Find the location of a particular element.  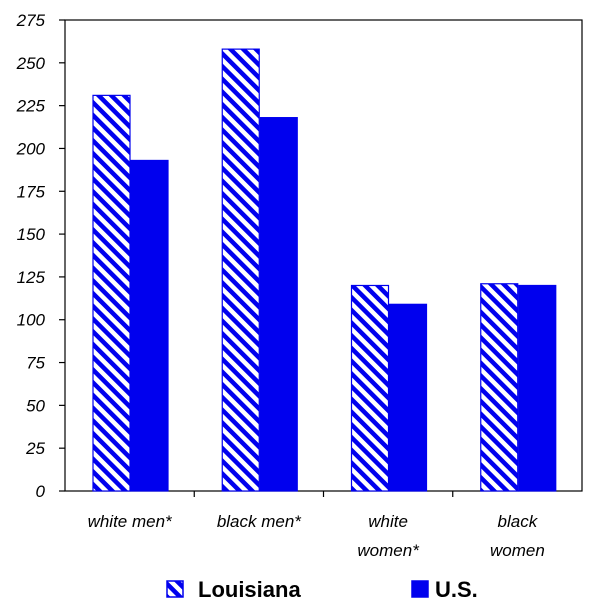

x-category-label: black is located at coordinates (518, 521).